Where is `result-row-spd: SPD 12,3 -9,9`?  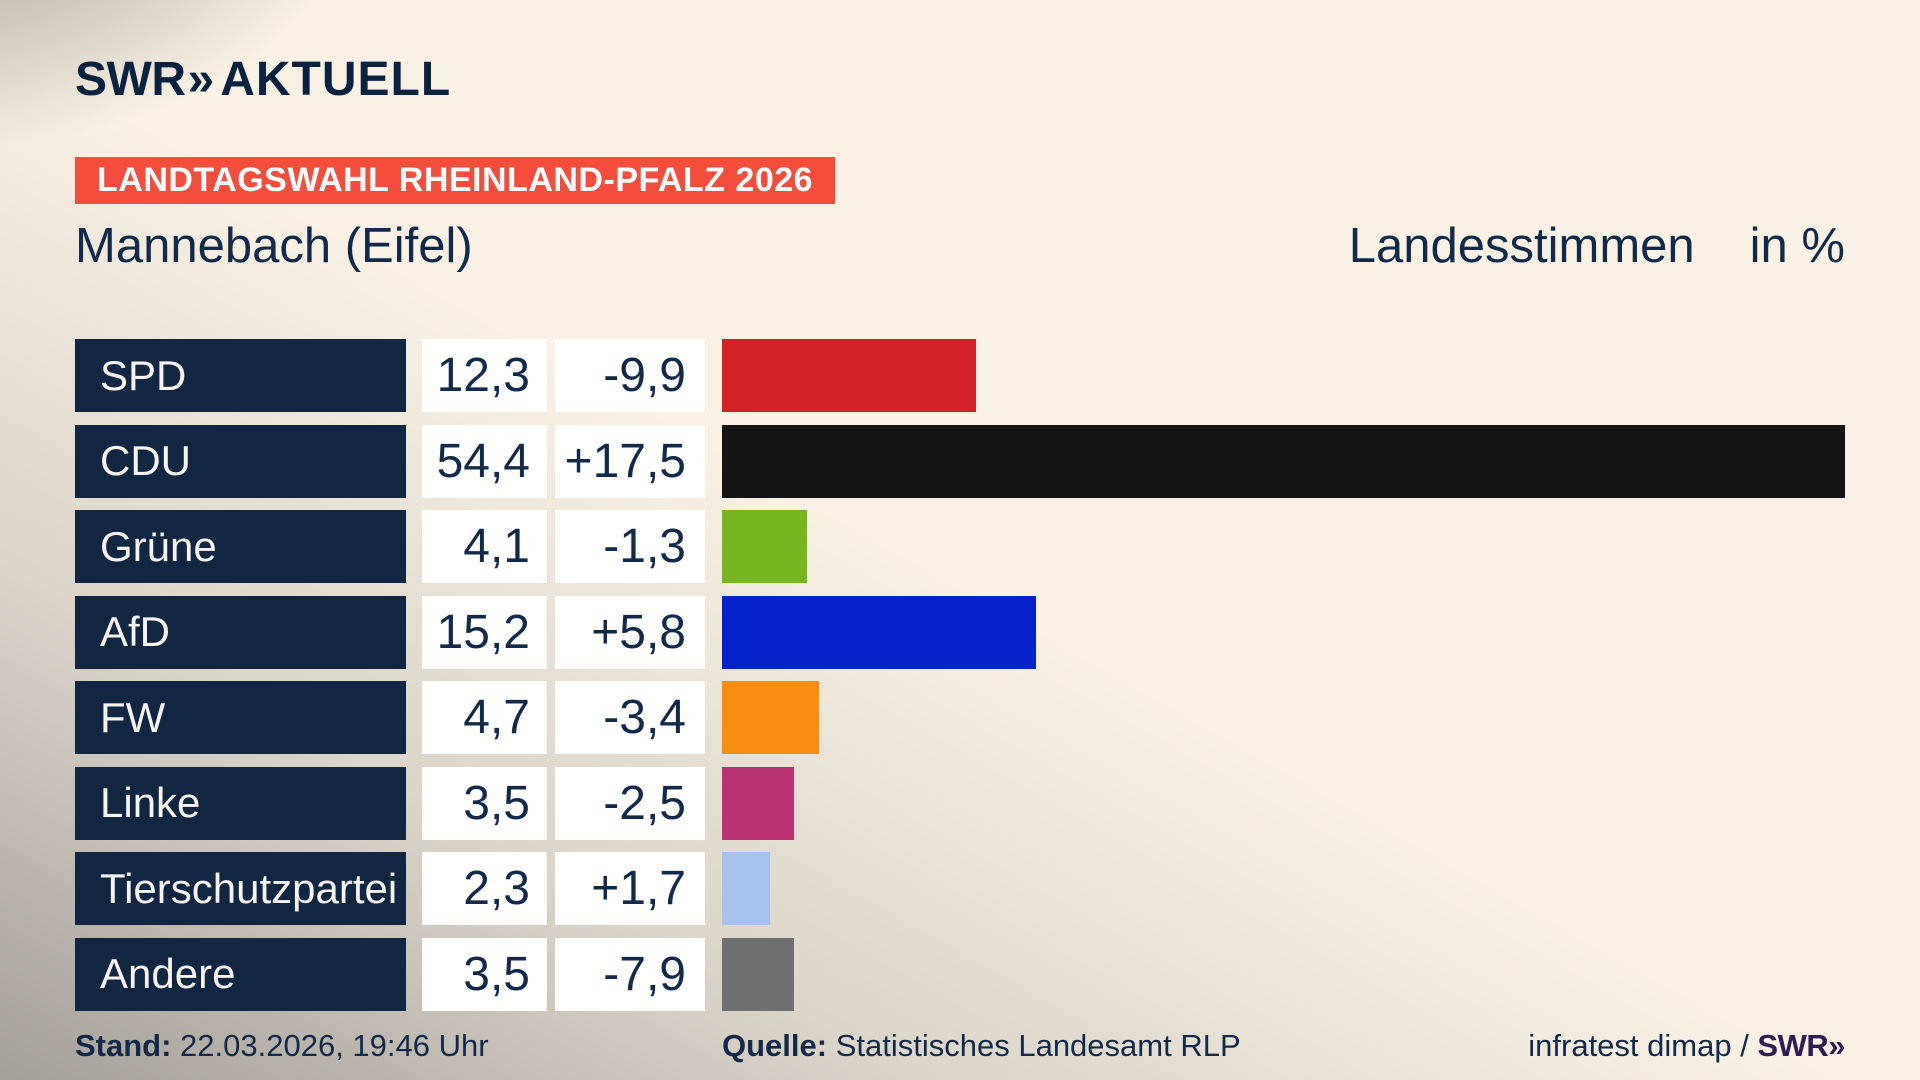 result-row-spd: SPD 12,3 -9,9 is located at coordinates (960, 375).